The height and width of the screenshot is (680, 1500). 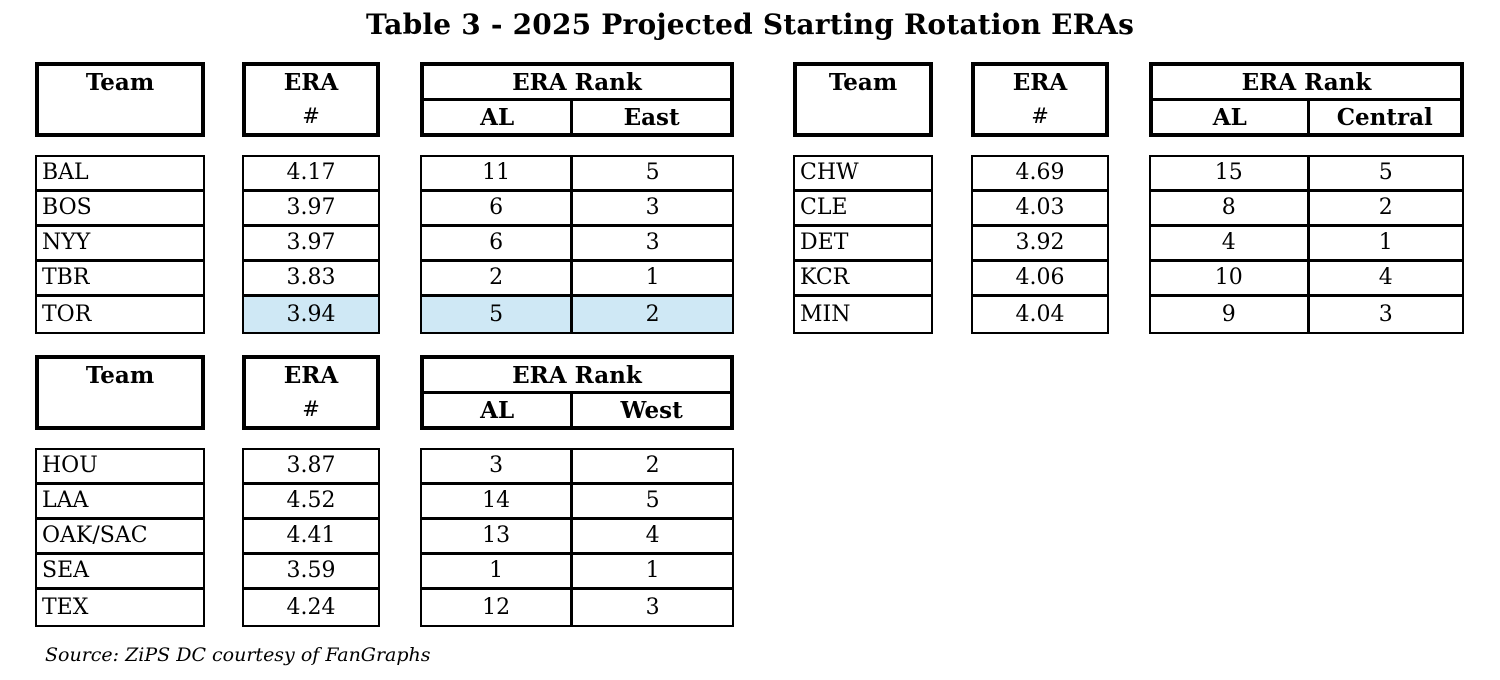 I want to click on table-row: 12 3, so click(x=577, y=607).